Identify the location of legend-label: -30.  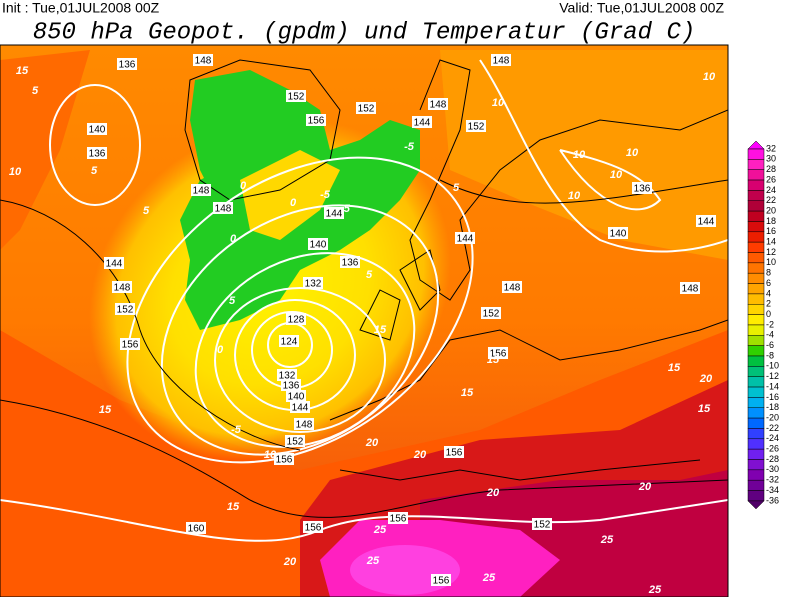
(772, 469).